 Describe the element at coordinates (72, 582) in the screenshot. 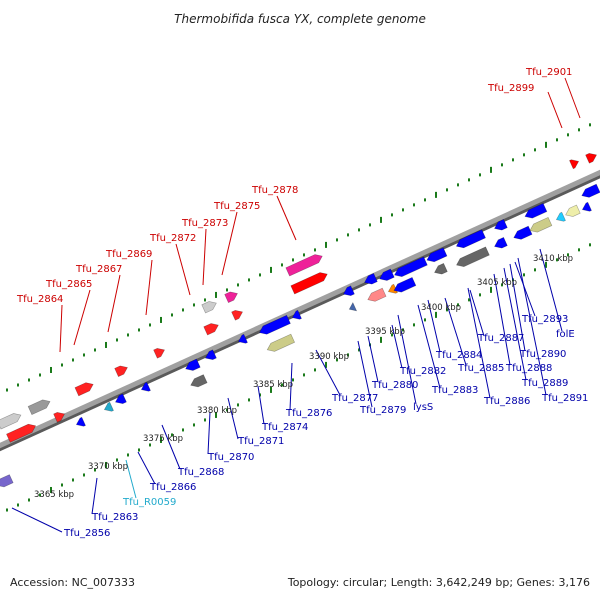

I see `accession-text: Accession: NC_007333` at that location.